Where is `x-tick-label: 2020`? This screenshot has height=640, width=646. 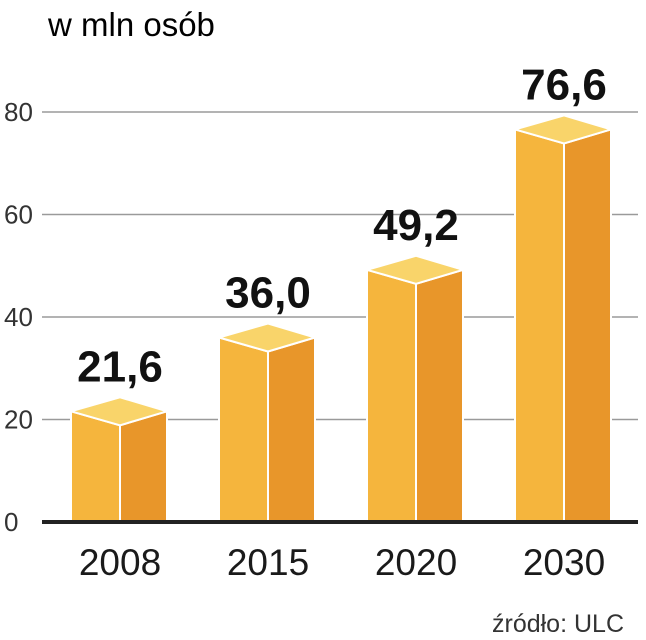 x-tick-label: 2020 is located at coordinates (416, 562).